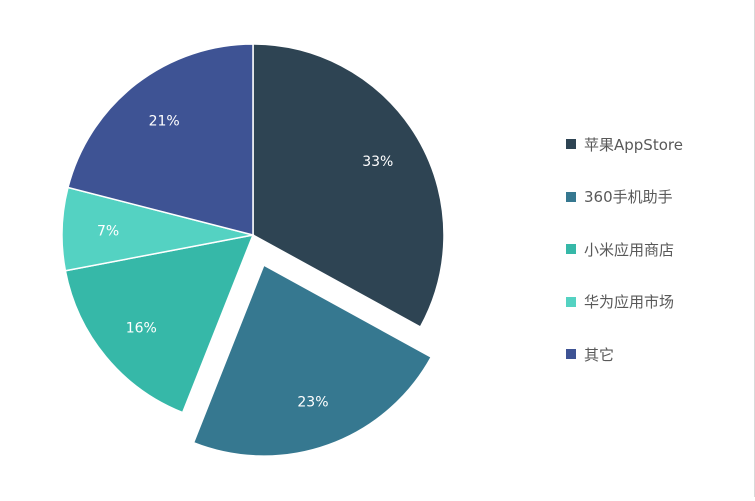 This screenshot has width=755, height=501. Describe the element at coordinates (348, 186) in the screenshot. I see `slice-appstore` at that location.